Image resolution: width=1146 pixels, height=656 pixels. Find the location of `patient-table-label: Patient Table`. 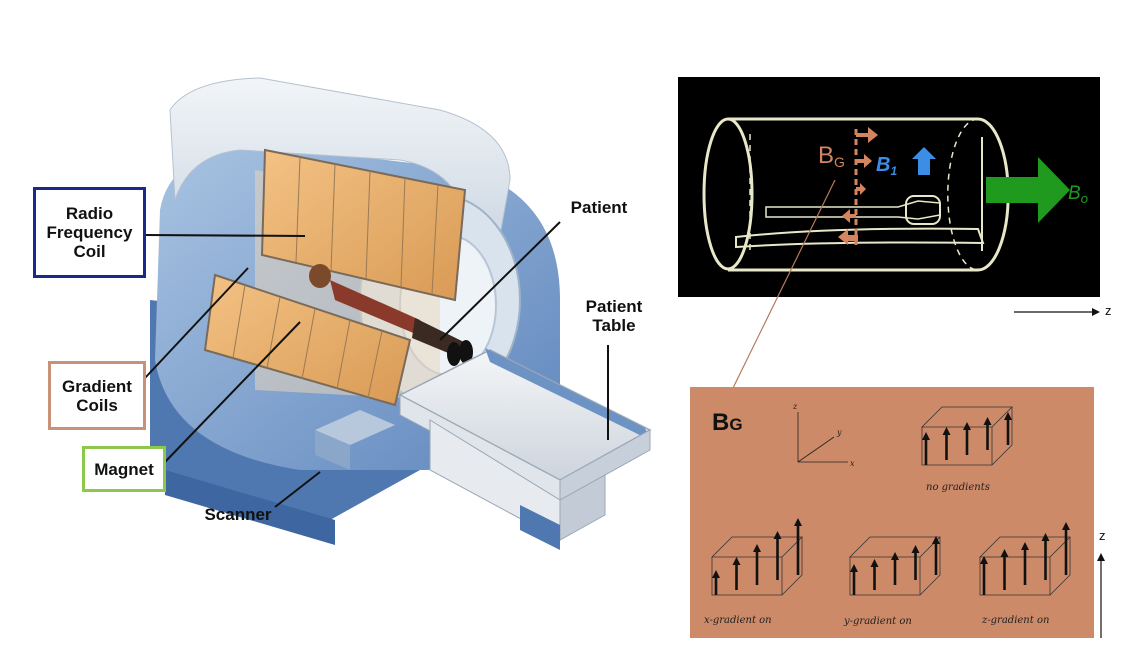

patient-table-label: Patient Table is located at coordinates (614, 316).